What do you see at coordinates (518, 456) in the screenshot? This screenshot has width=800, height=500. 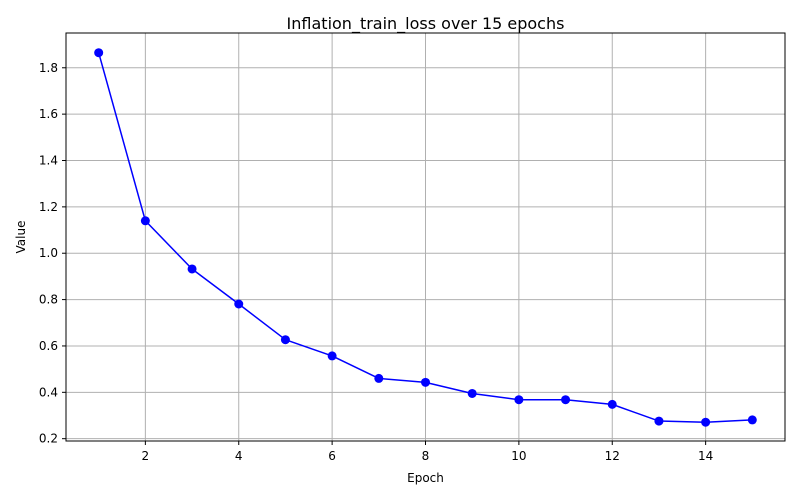 I see `x-tick-label: 10` at bounding box center [518, 456].